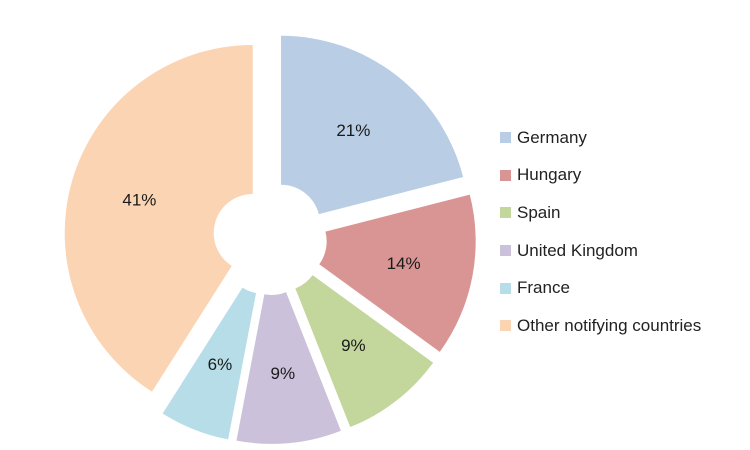 The width and height of the screenshot is (750, 450). I want to click on legend-item-united-kingdom: United Kingdom, so click(600, 251).